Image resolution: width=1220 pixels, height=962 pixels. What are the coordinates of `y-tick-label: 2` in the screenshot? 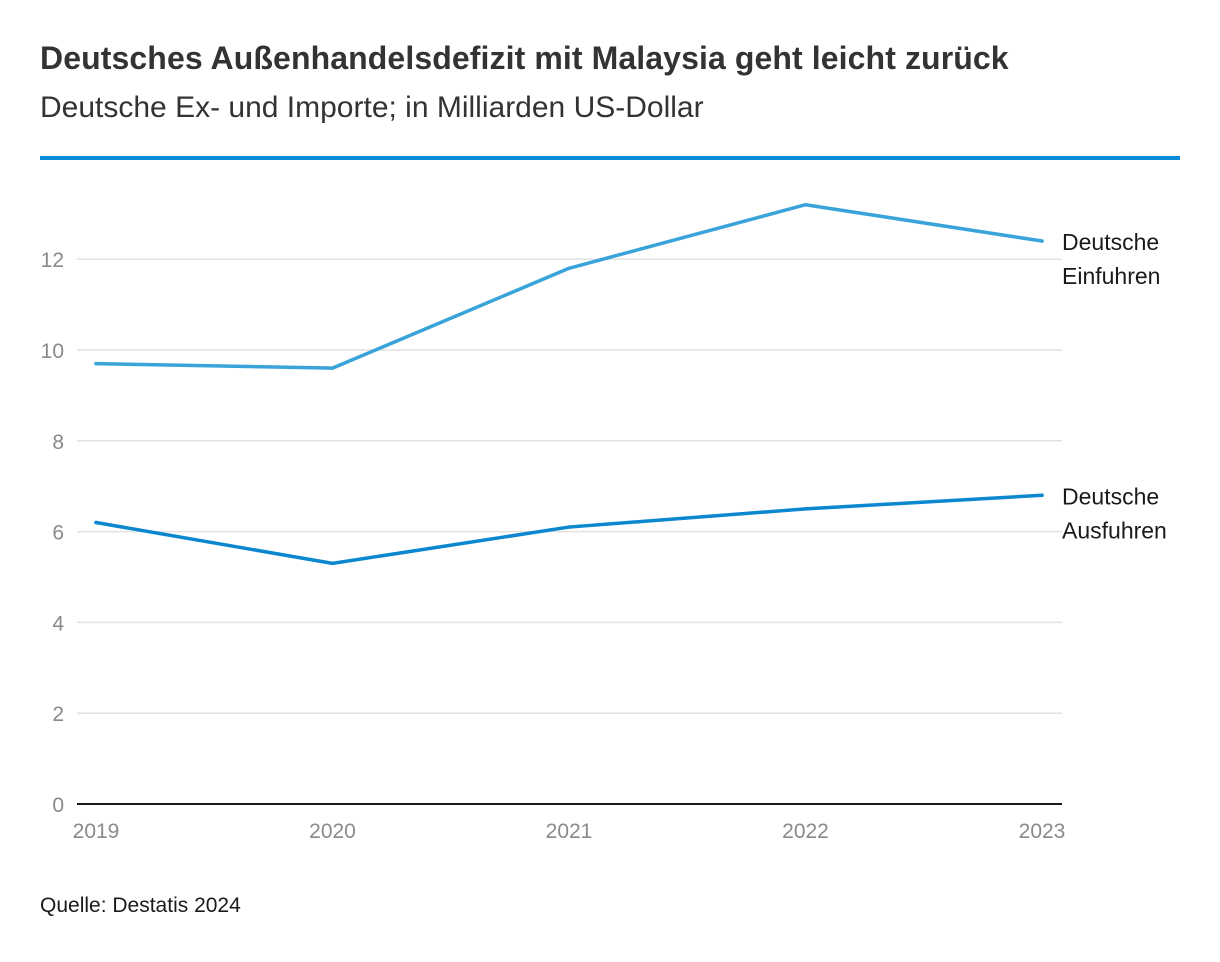 It's located at (58, 714).